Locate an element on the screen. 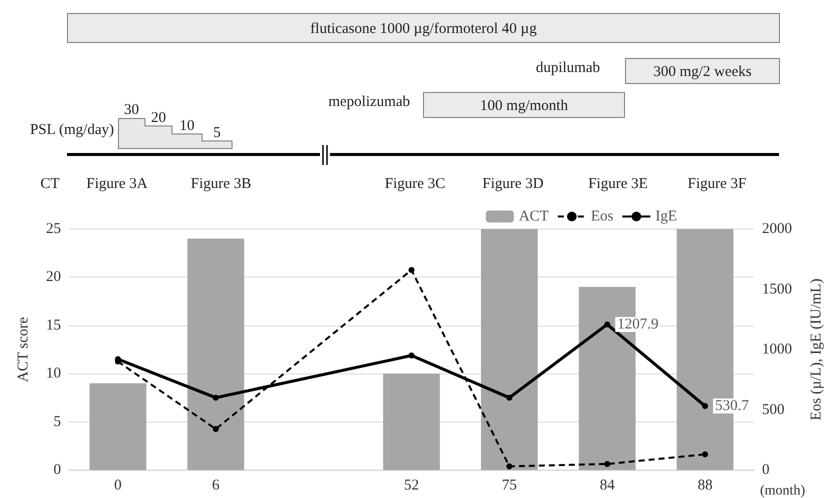  caption: Figure 3E is located at coordinates (618, 184).